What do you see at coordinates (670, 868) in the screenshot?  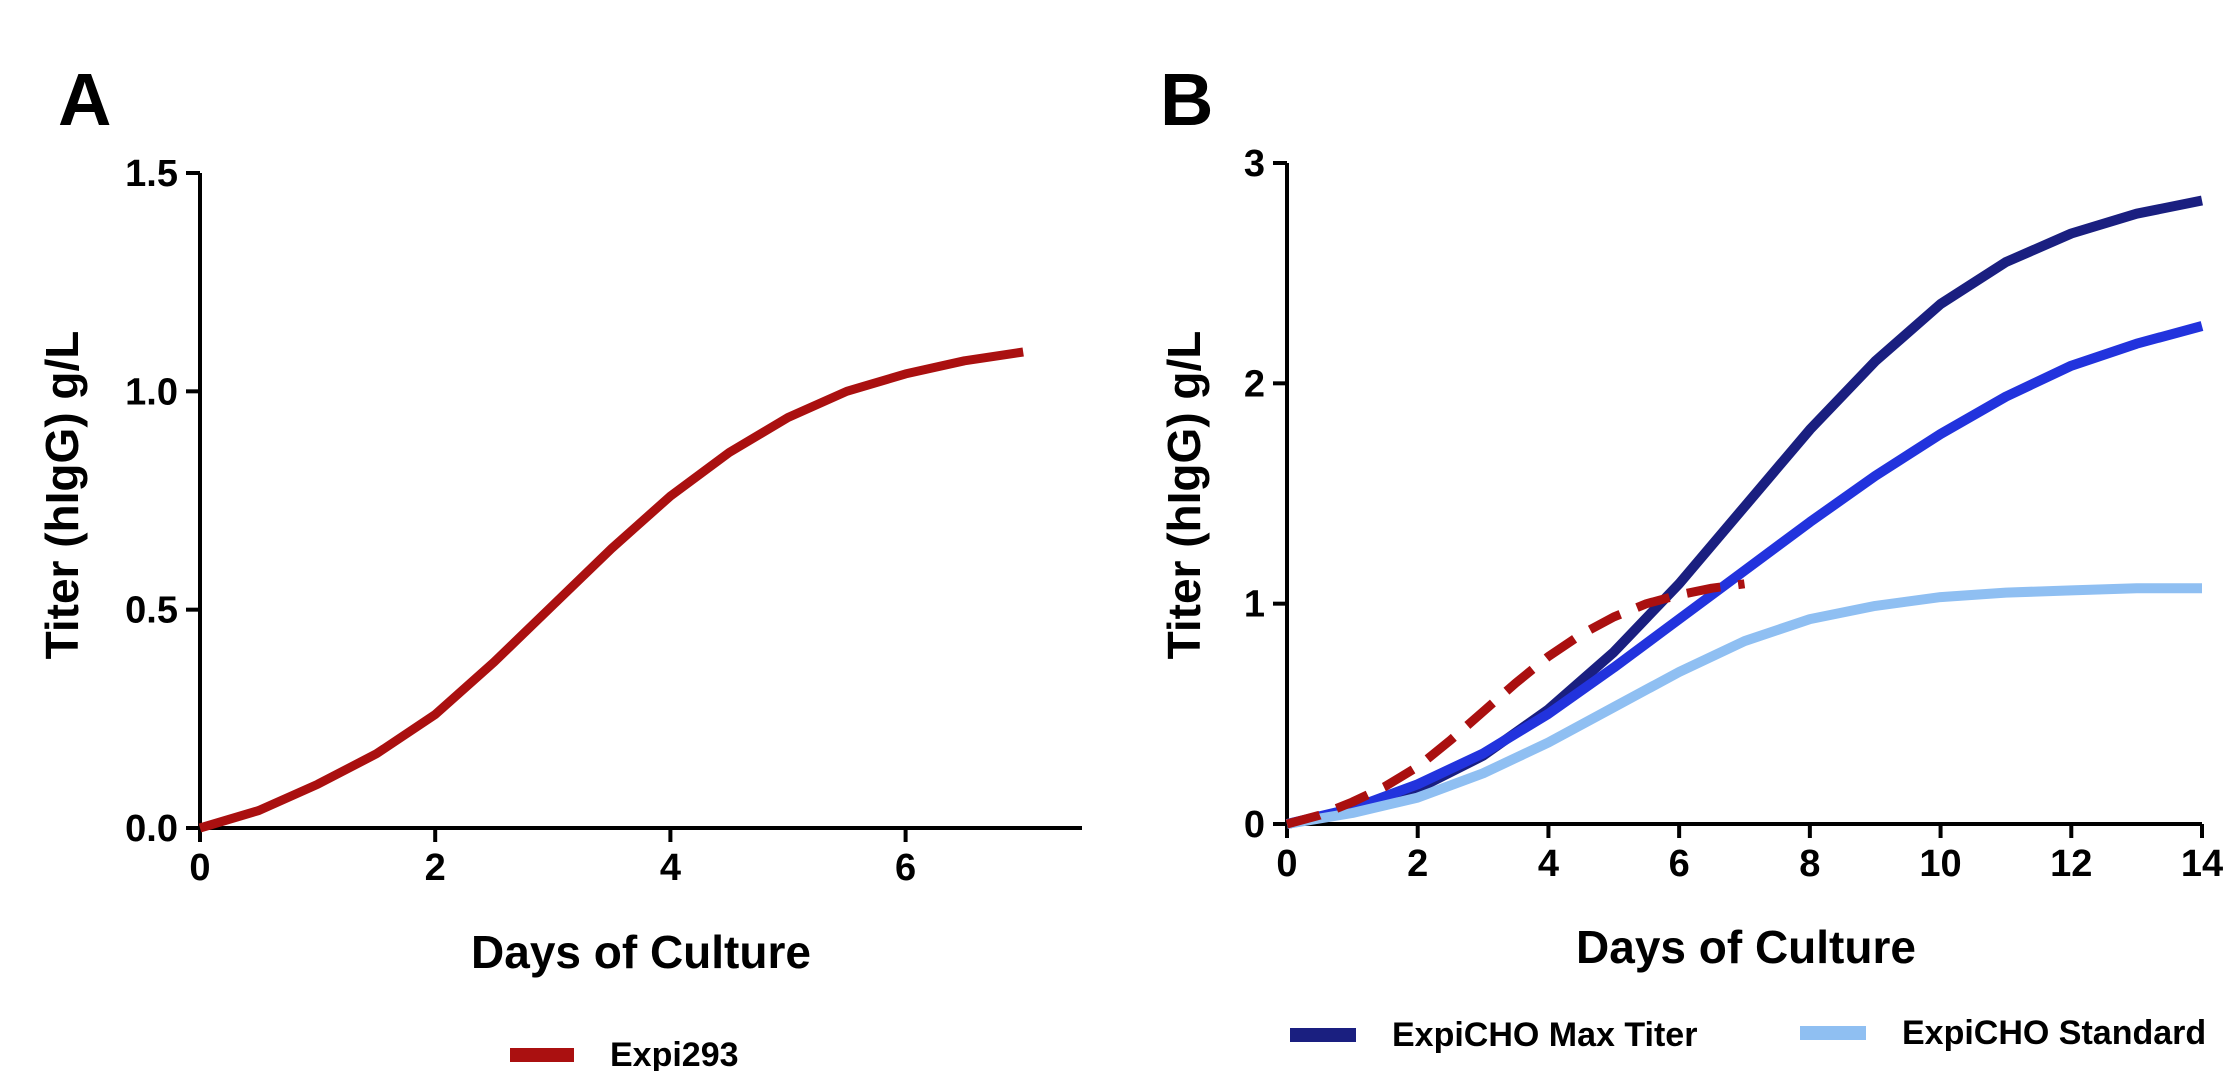 I see `panel-a-x-tick-label: 4` at bounding box center [670, 868].